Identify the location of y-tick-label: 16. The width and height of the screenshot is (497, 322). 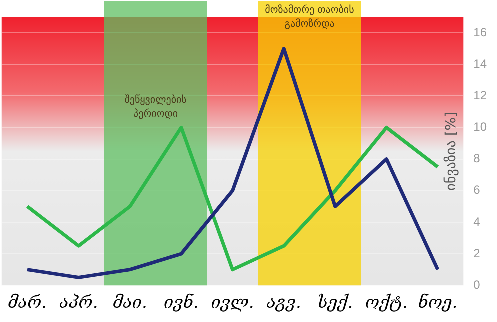
(481, 32).